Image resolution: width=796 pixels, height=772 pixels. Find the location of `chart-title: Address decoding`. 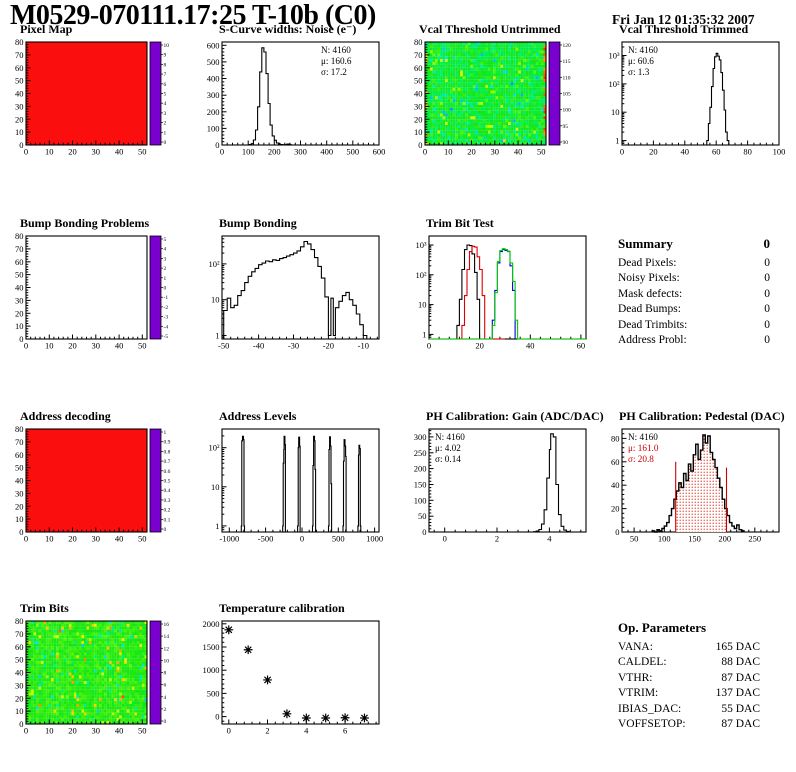

chart-title: Address decoding is located at coordinates (65, 416).